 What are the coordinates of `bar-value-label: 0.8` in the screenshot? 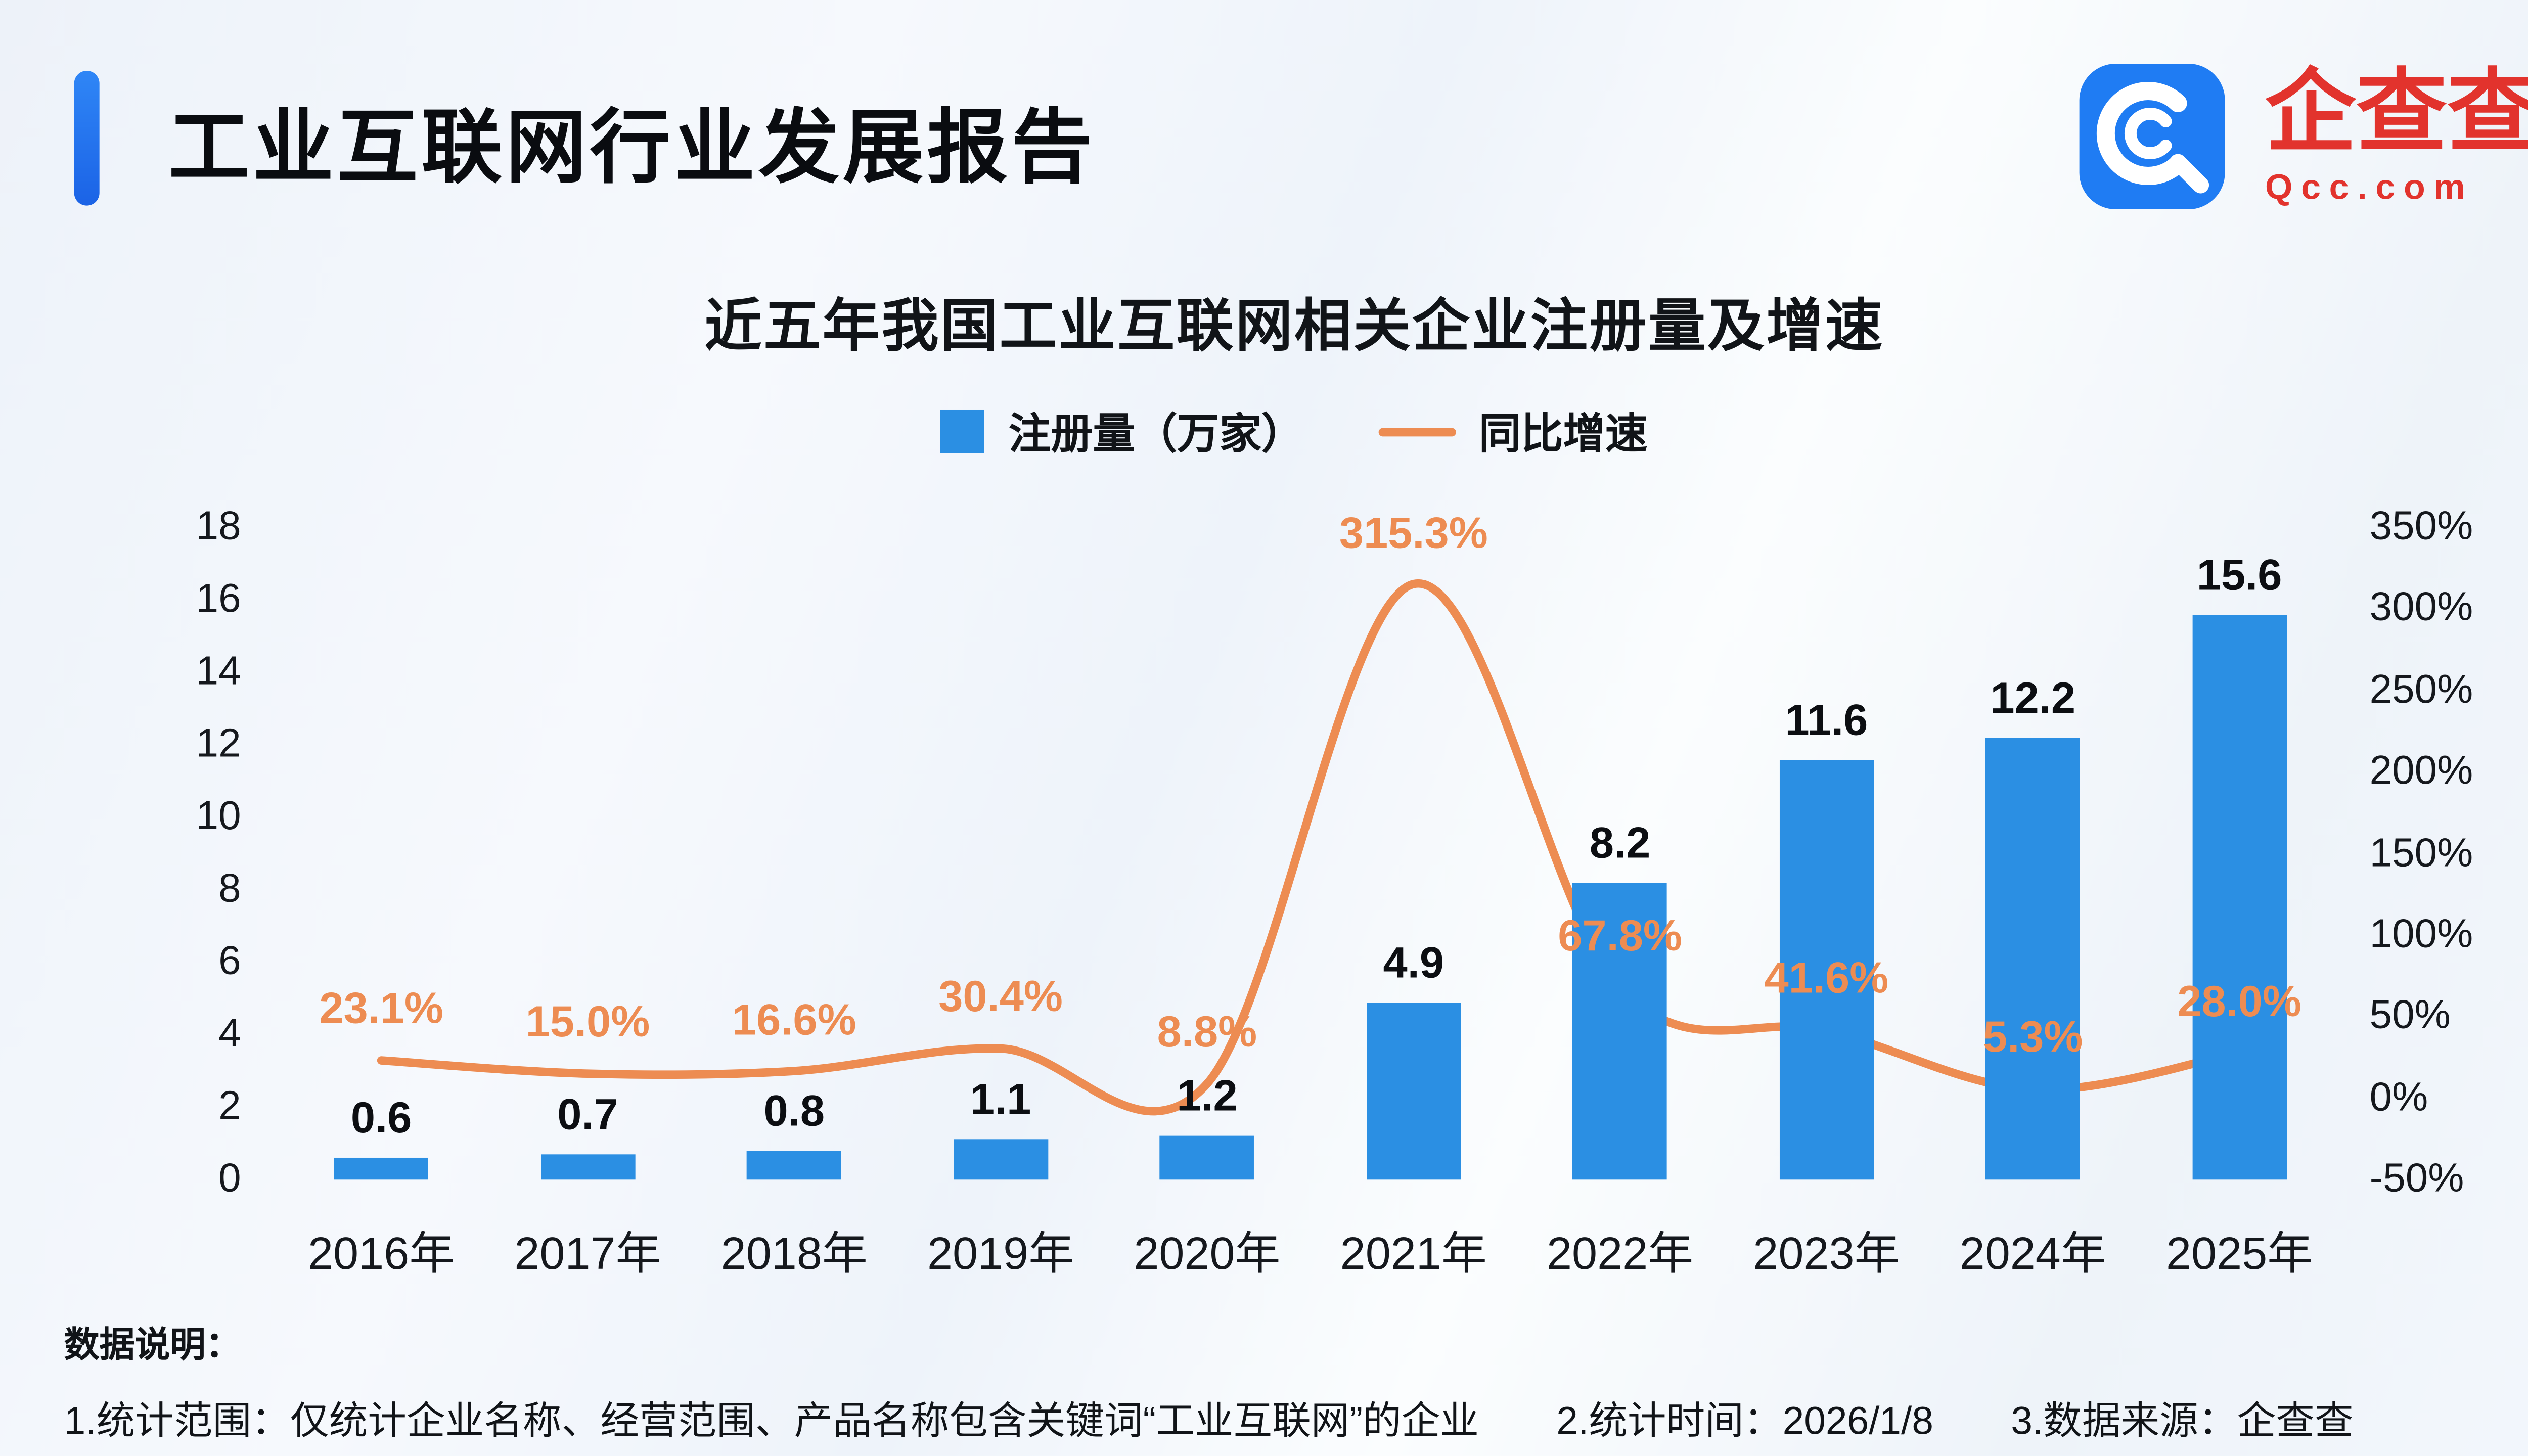 It's located at (794, 1109).